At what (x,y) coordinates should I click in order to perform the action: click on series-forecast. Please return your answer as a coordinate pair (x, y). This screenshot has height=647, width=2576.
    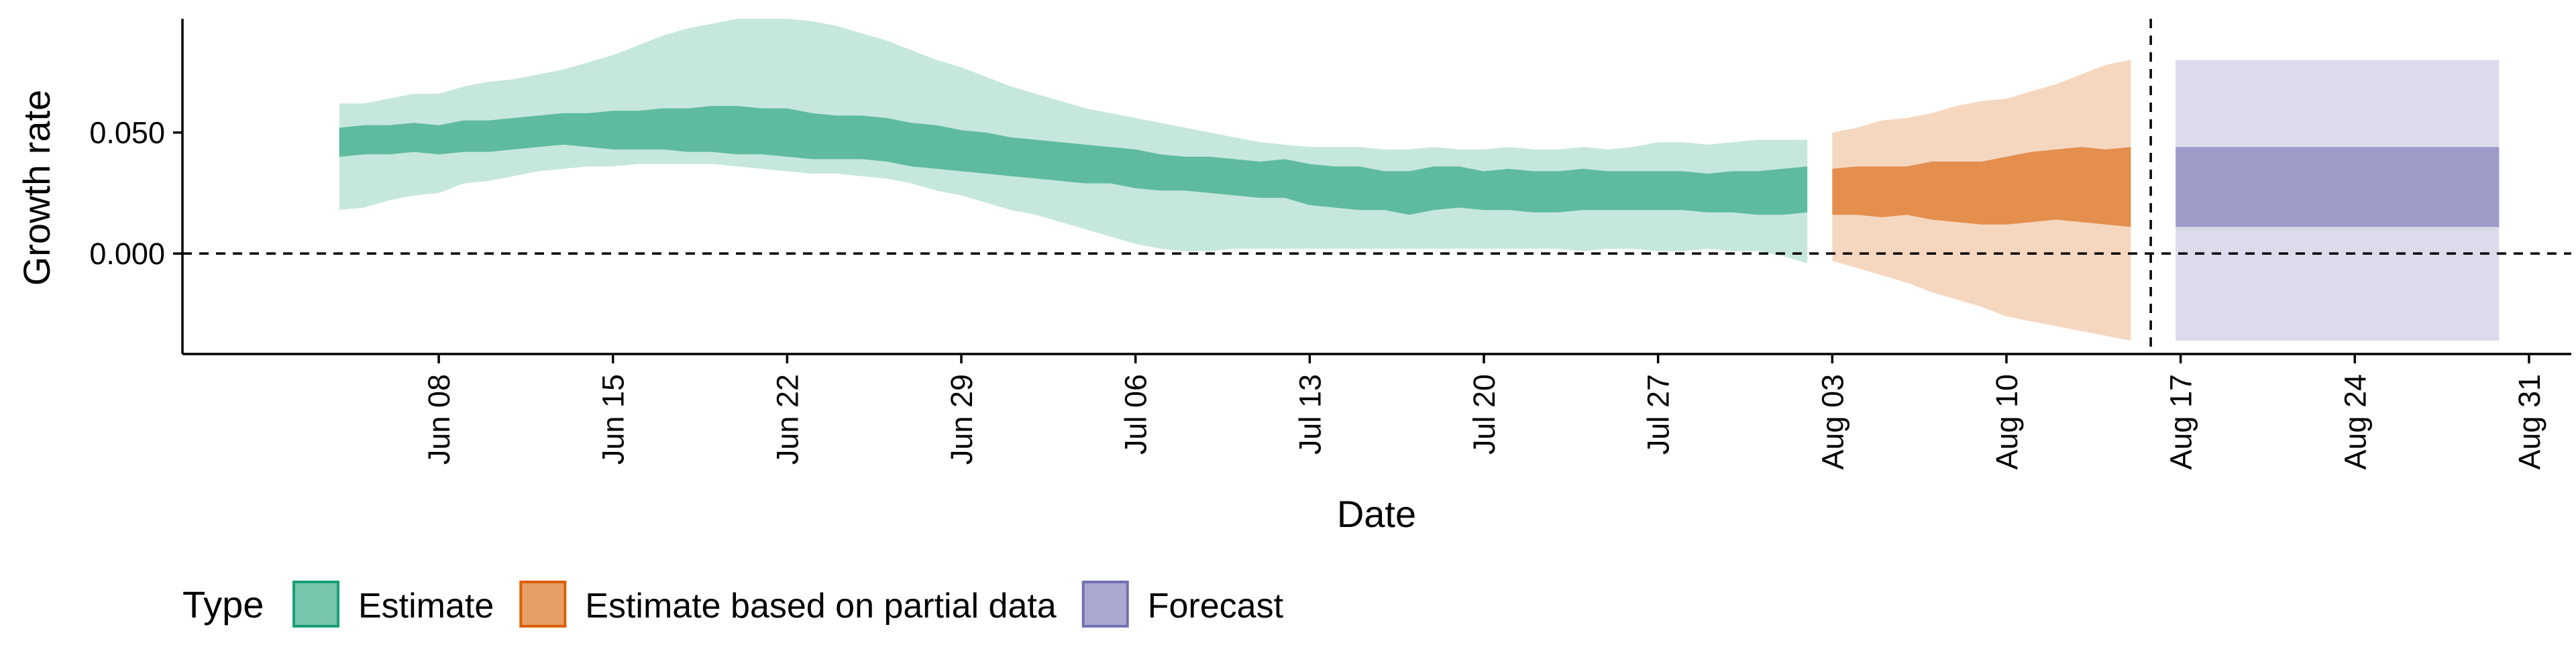
    Looking at the image, I should click on (2338, 200).